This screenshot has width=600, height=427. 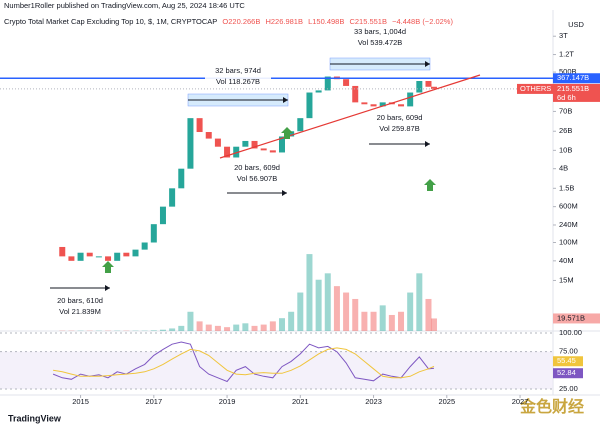 I want to click on y-tick-label: 100M, so click(x=568, y=241).